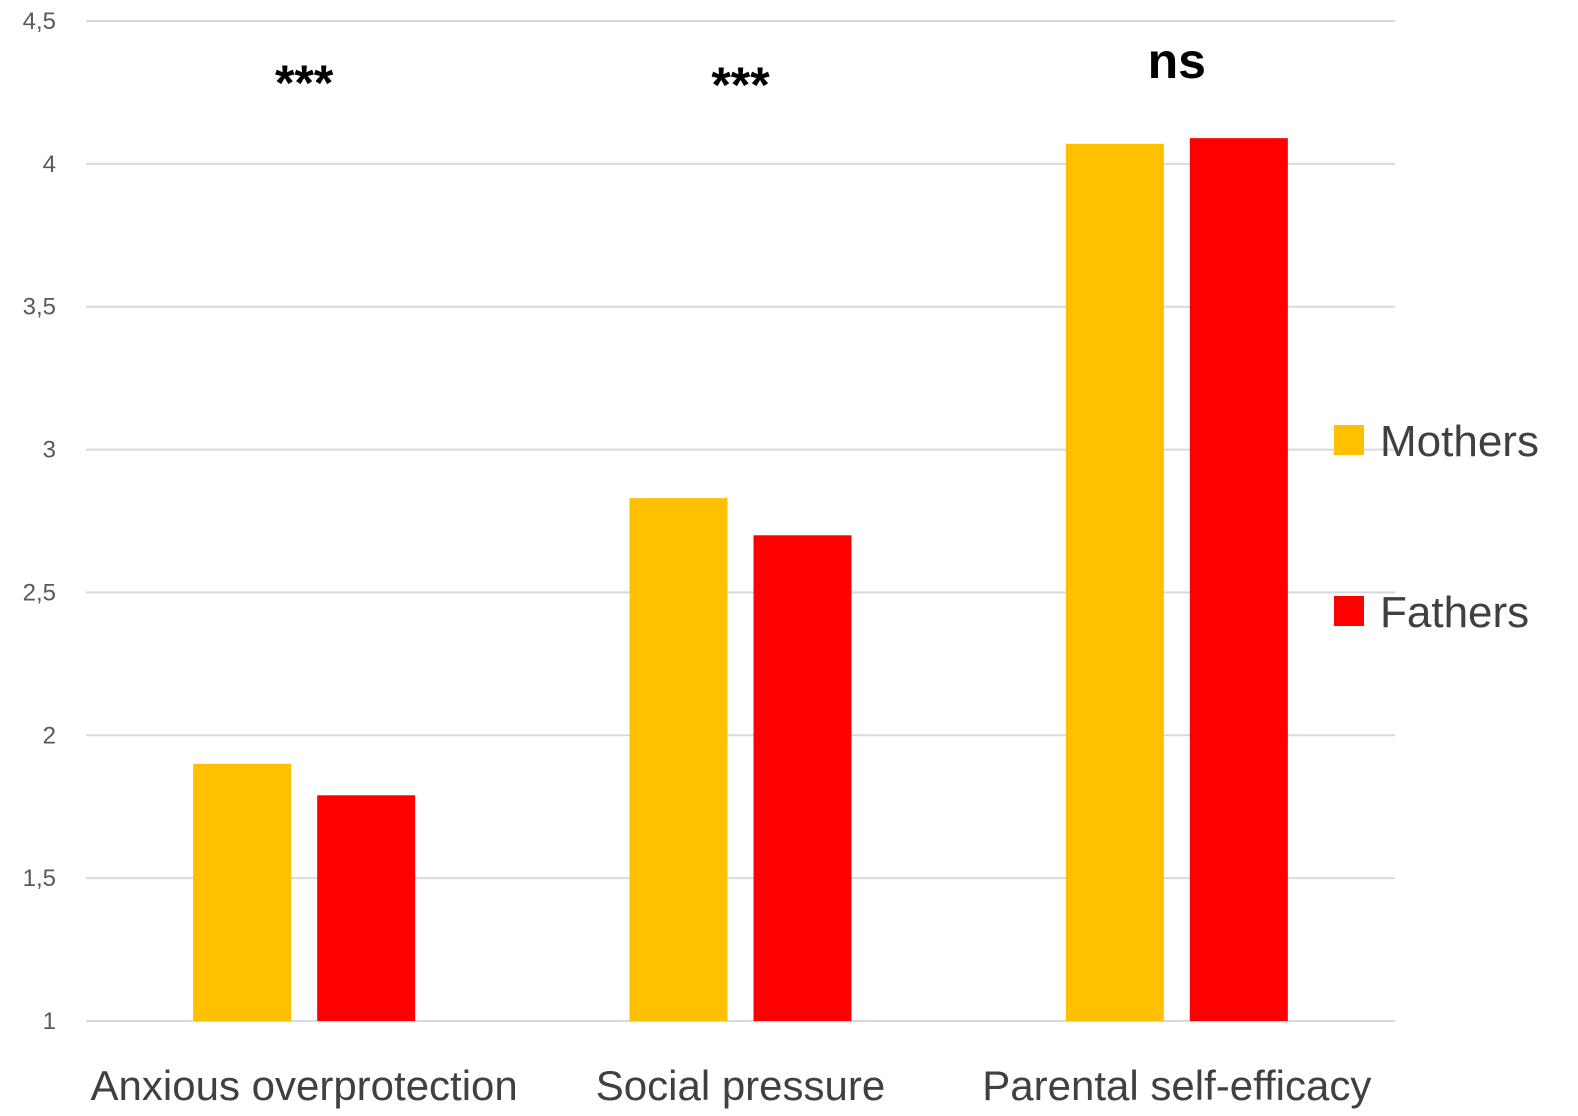 This screenshot has width=1578, height=1116. I want to click on y-tick-label: 3, so click(49, 450).